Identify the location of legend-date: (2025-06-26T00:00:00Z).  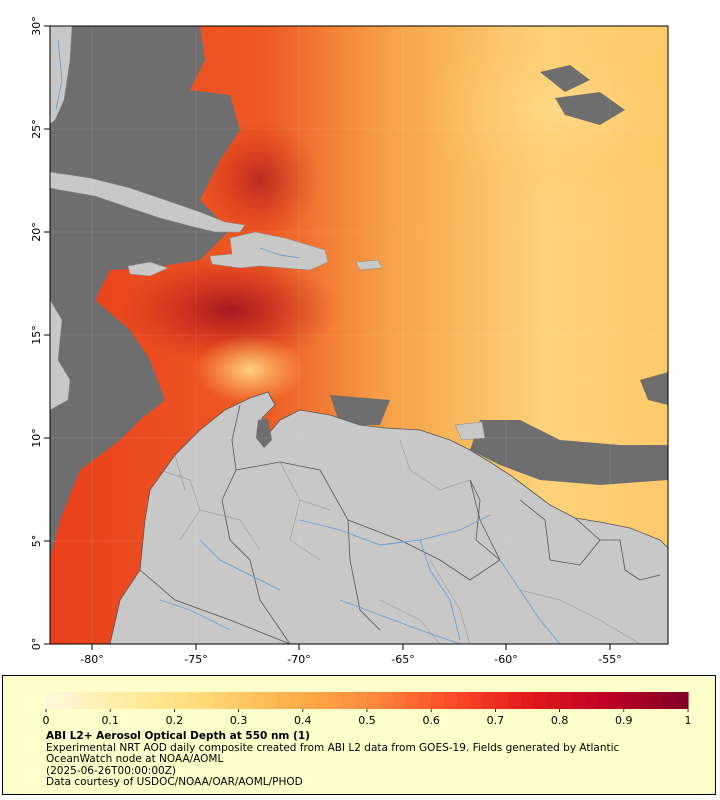
(111, 770).